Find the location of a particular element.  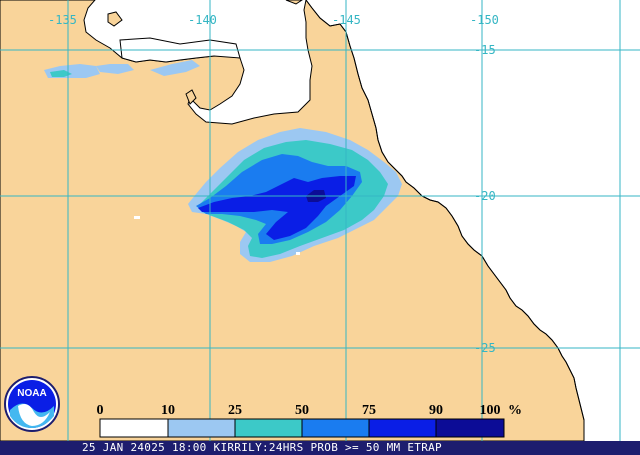

legend-tick-10: 10 is located at coordinates (168, 410).